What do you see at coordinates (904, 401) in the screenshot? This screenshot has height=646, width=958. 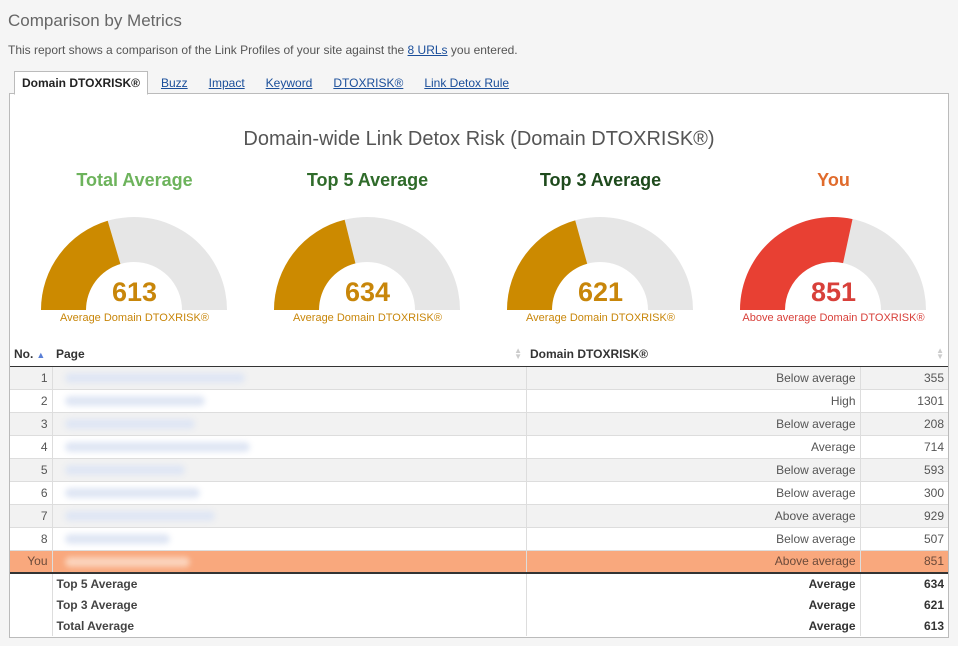 I see `risk-value: 1301` at bounding box center [904, 401].